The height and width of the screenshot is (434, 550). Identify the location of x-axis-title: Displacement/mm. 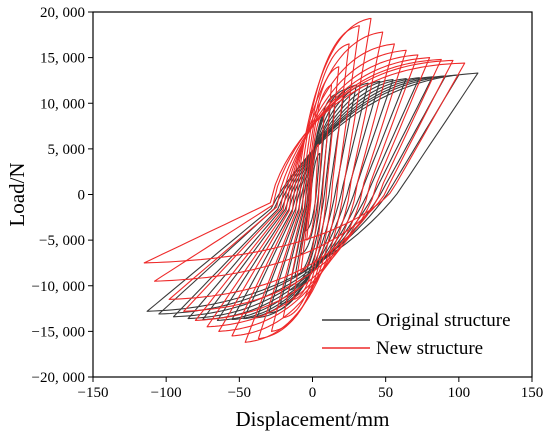
(313, 419).